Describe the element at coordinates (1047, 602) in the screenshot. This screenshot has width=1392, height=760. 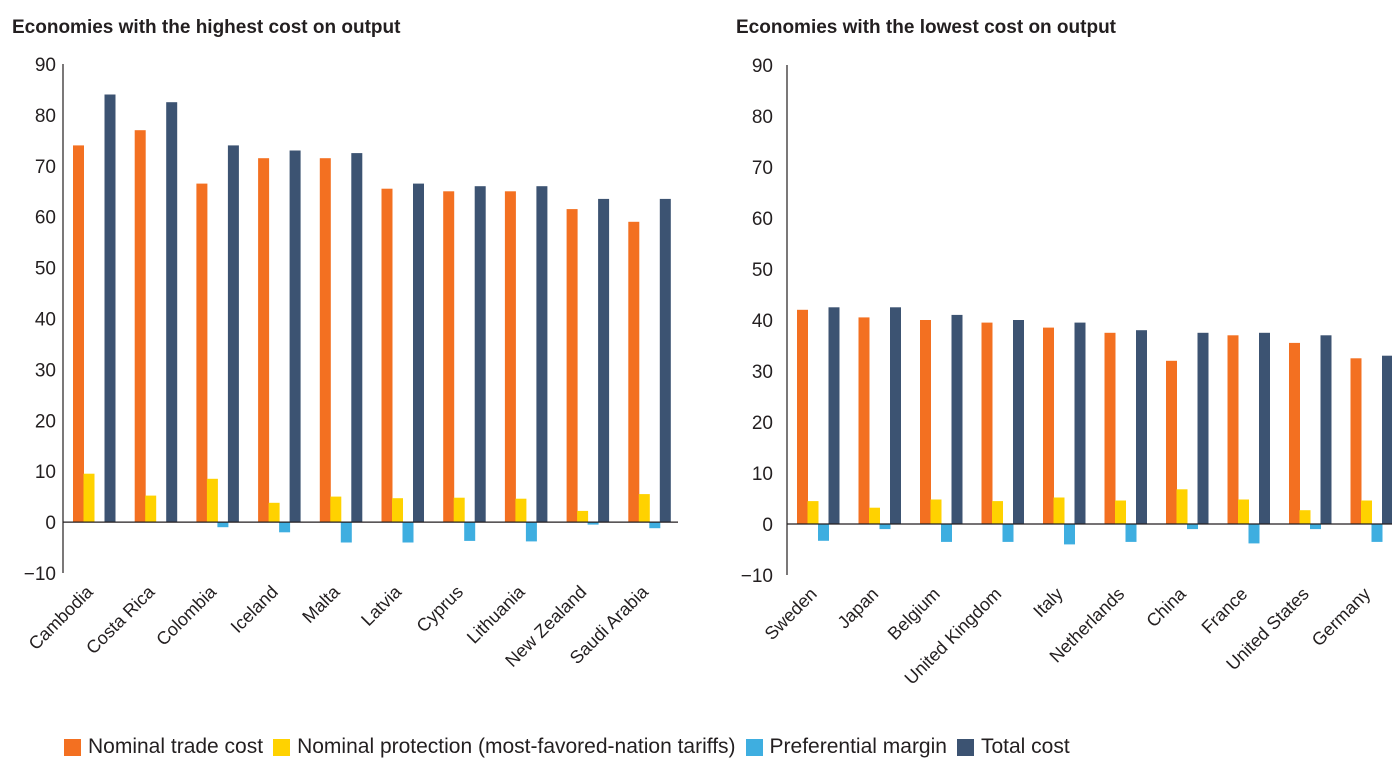
I see `x-tick-label: Italy` at that location.